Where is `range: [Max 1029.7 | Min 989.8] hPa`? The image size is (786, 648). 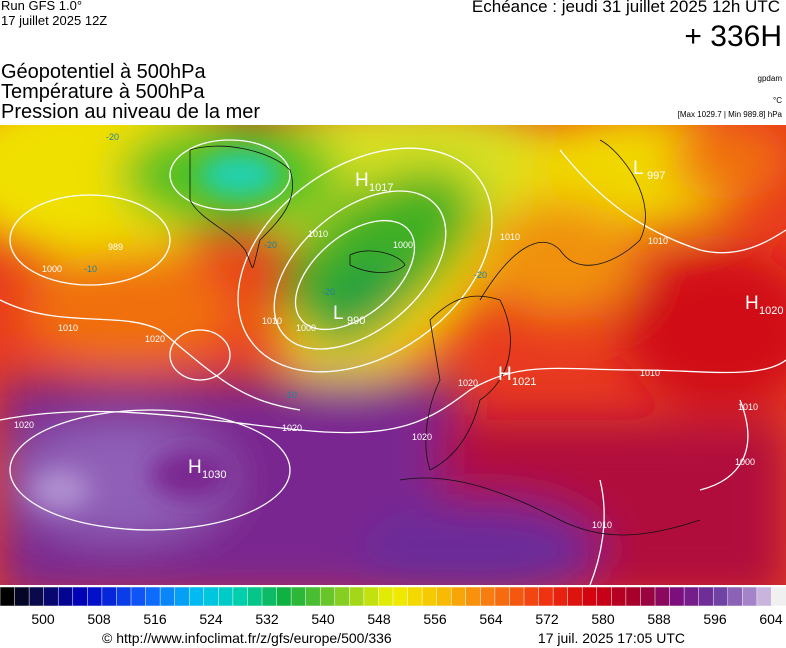 range: [Max 1029.7 | Min 989.8] hPa is located at coordinates (729, 114).